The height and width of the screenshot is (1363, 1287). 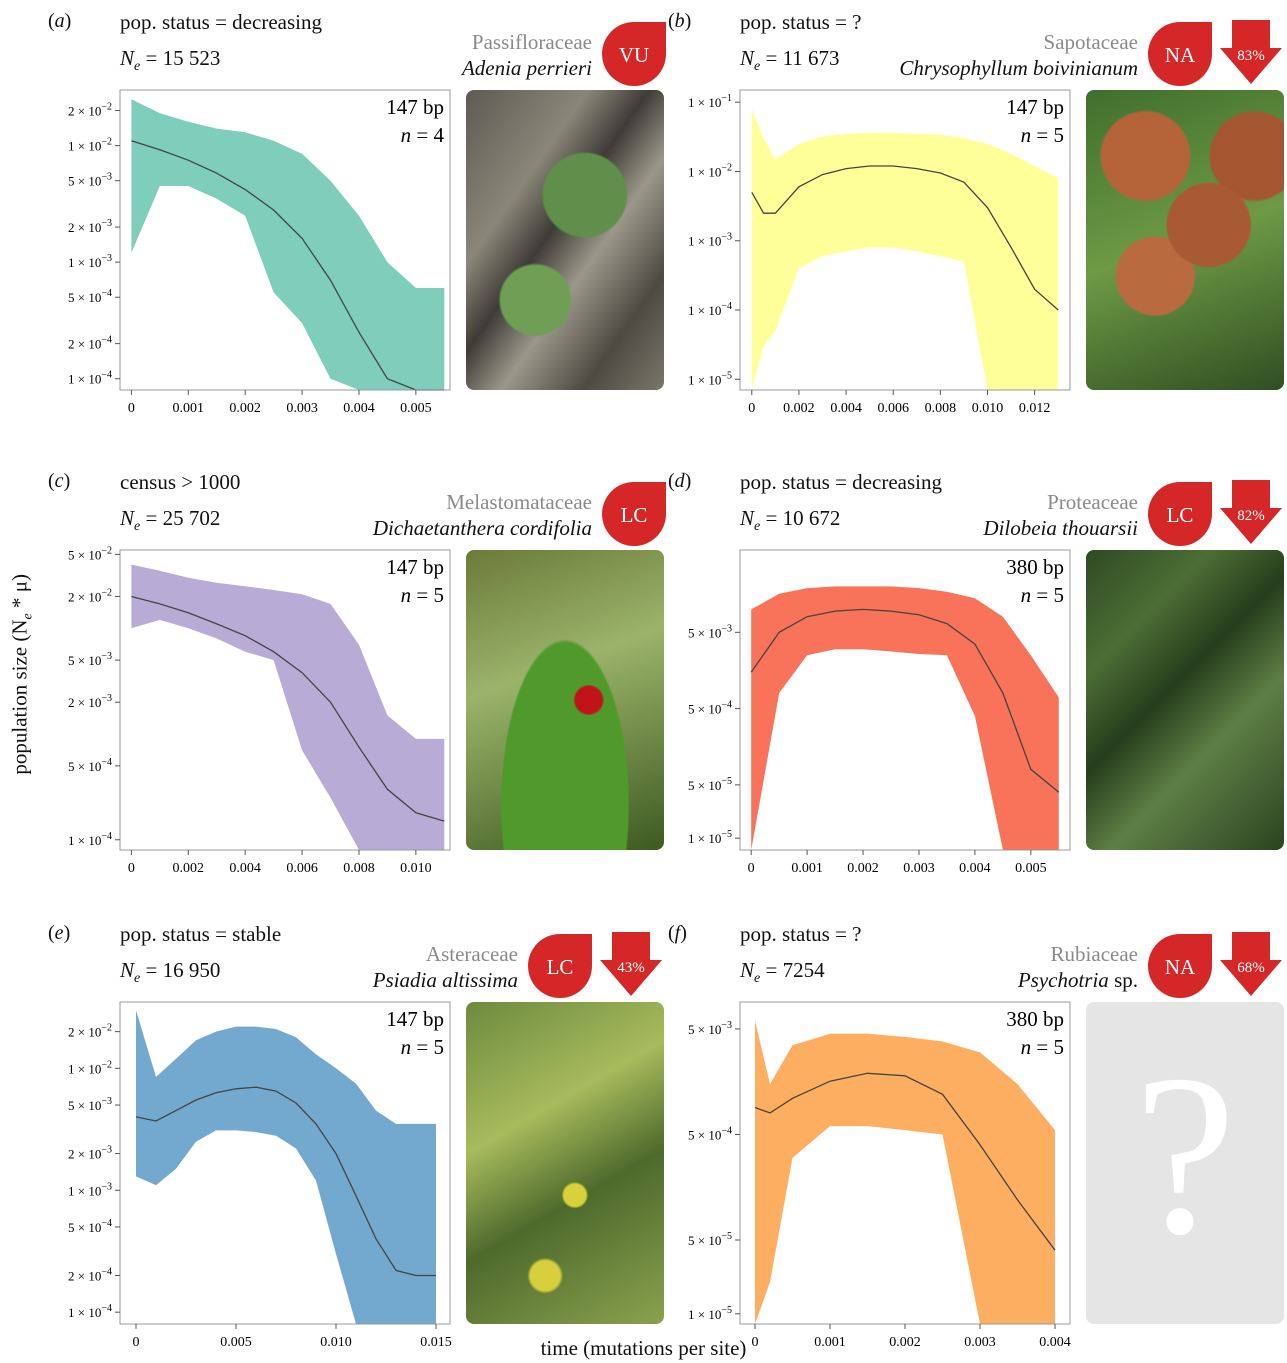 What do you see at coordinates (565, 240) in the screenshot?
I see `plant-photo-leaves-on-wood` at bounding box center [565, 240].